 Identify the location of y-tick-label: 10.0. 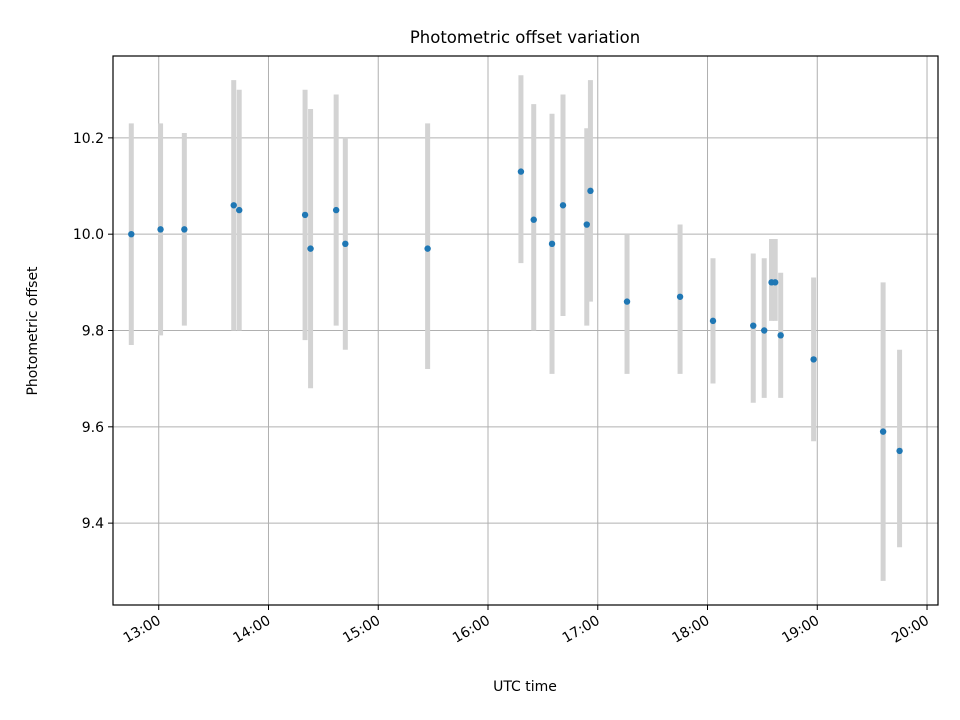
(88, 235).